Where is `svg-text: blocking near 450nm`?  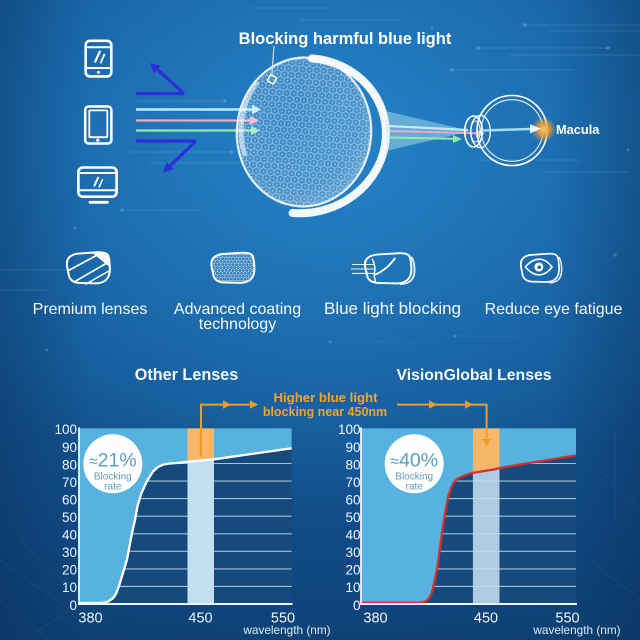
svg-text: blocking near 450nm is located at coordinates (325, 412).